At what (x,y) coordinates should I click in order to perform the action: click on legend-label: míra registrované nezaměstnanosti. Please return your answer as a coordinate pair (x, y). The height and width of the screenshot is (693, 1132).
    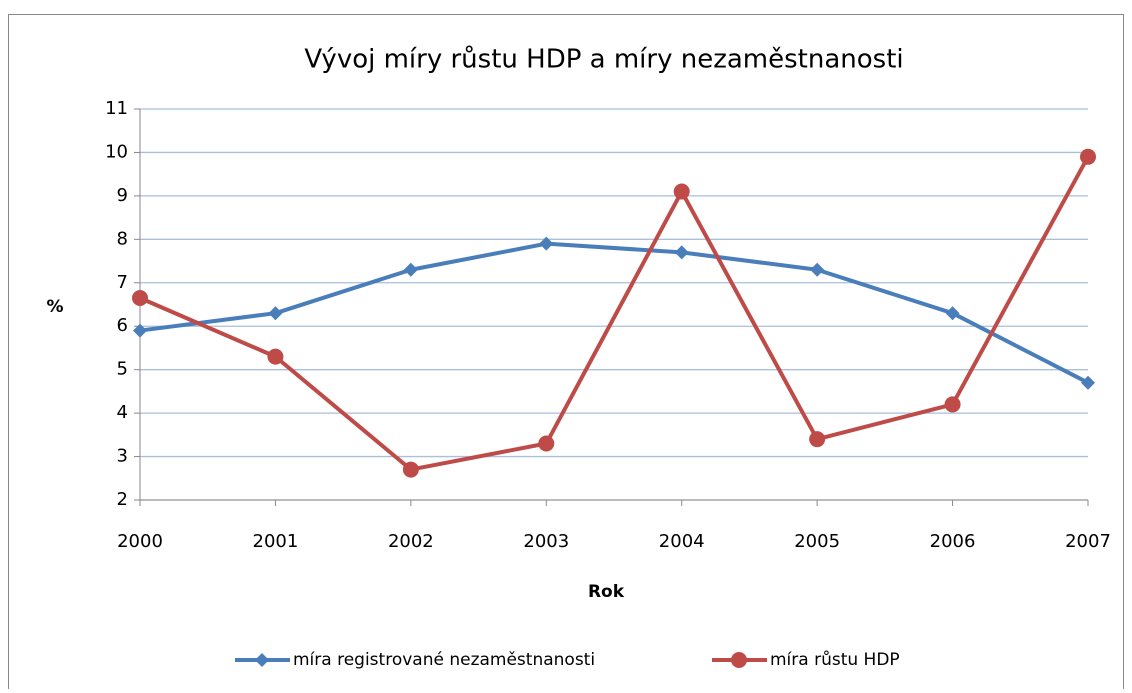
    Looking at the image, I should click on (444, 660).